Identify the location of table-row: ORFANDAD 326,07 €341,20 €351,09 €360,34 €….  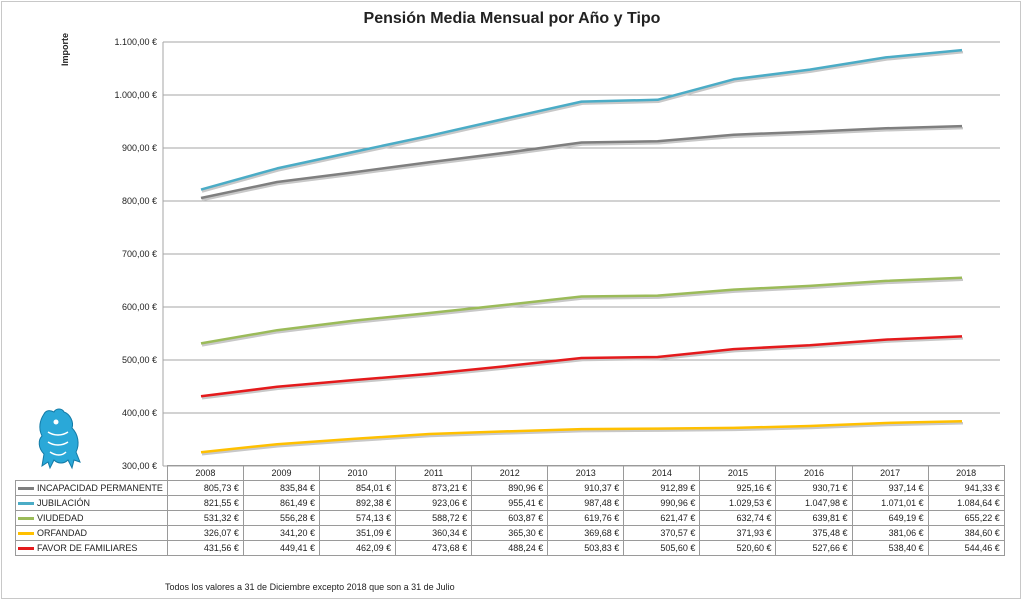
(510, 533).